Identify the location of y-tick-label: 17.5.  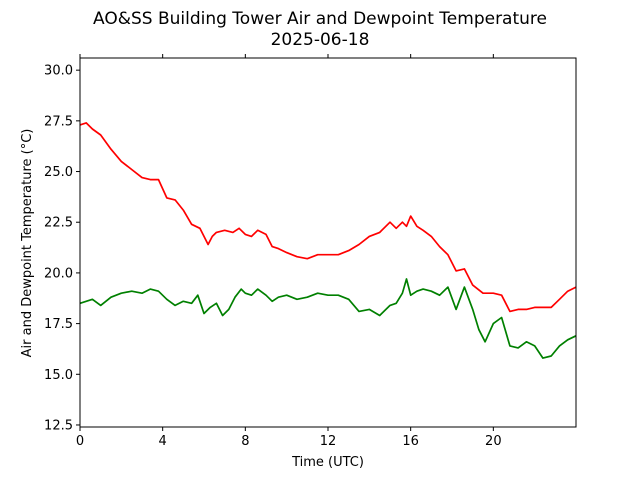
(58, 324).